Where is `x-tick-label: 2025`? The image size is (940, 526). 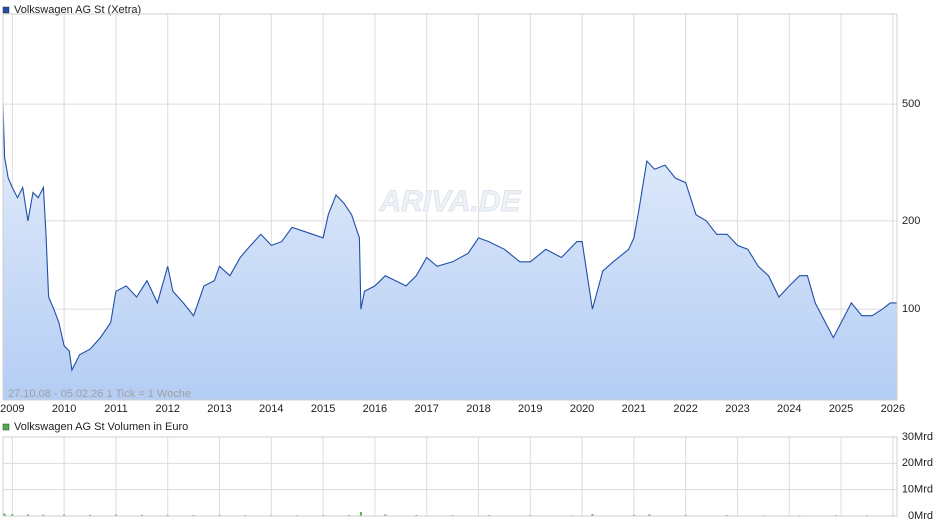
x-tick-label: 2025 is located at coordinates (841, 409).